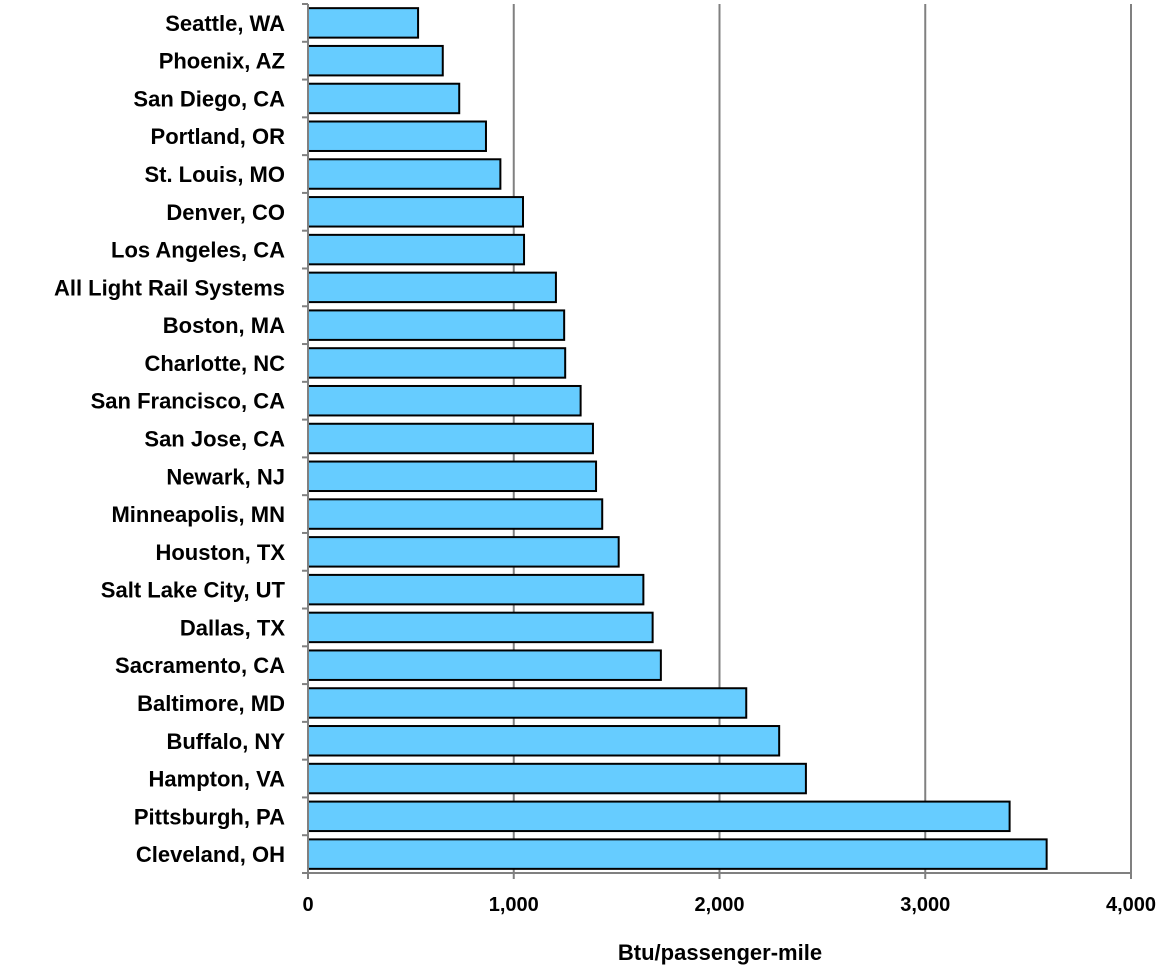 Image resolution: width=1171 pixels, height=973 pixels. What do you see at coordinates (193, 590) in the screenshot?
I see `category-label: Salt Lake City, UT` at bounding box center [193, 590].